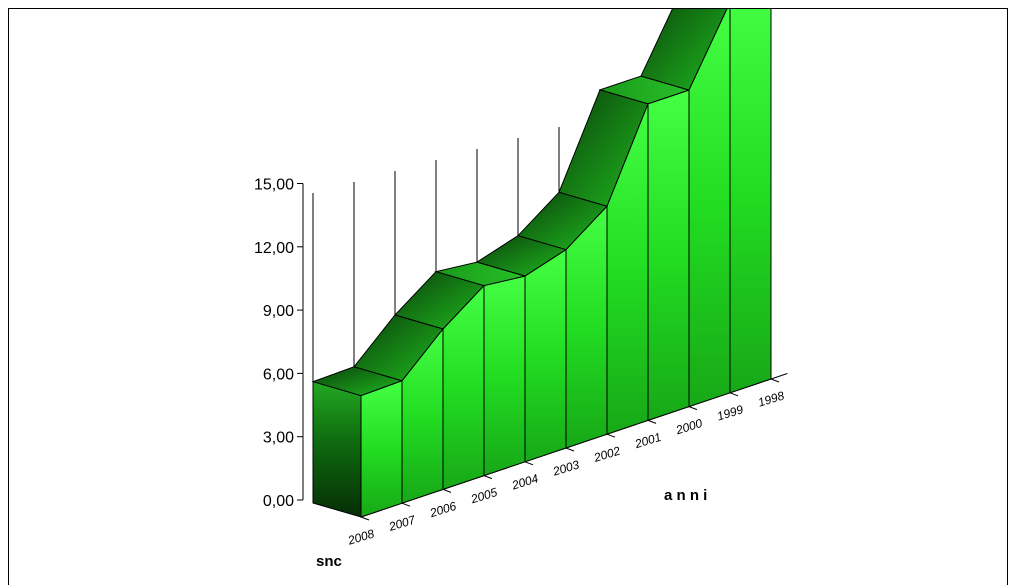 This screenshot has width=1016, height=586. I want to click on y-tick-label: 3,00, so click(278, 438).